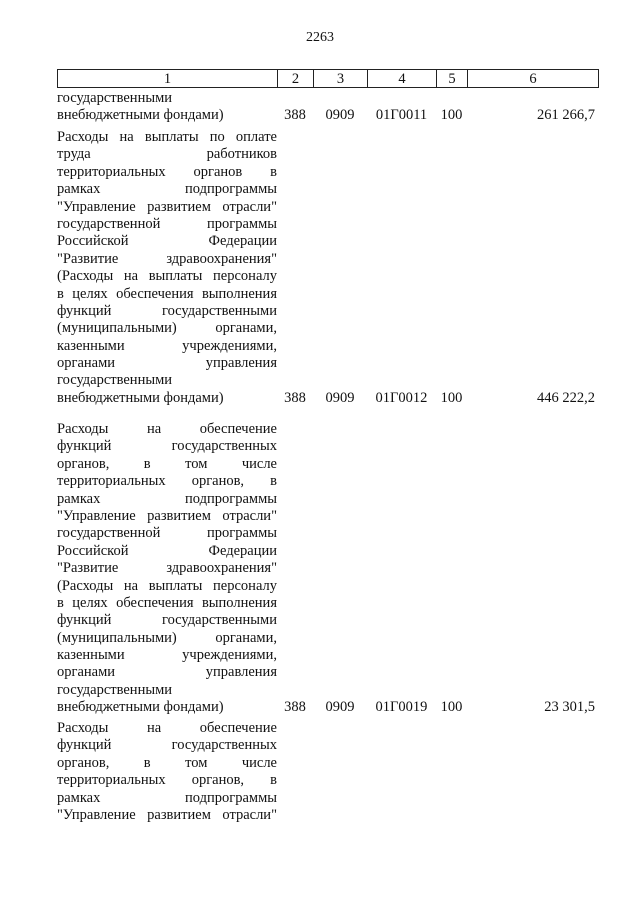 The height and width of the screenshot is (905, 640). What do you see at coordinates (401, 115) in the screenshot?
I see `cell-target-article: 01Г0011` at bounding box center [401, 115].